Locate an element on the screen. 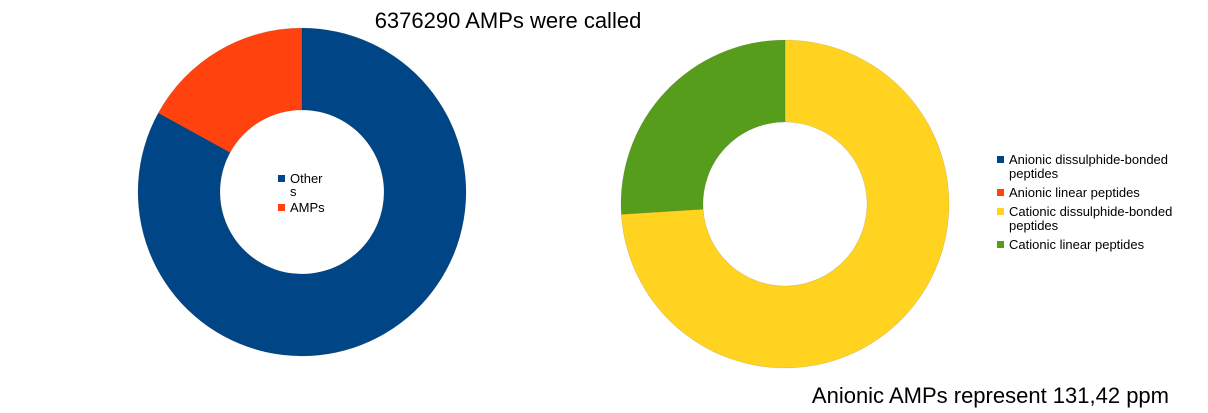  legend-label: AMPs is located at coordinates (307, 207).